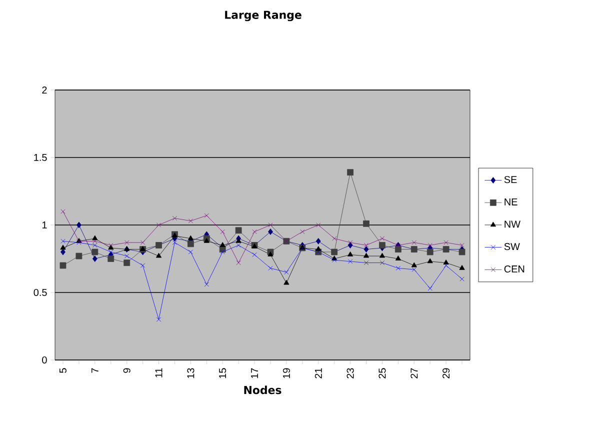 Image resolution: width=593 pixels, height=446 pixels. I want to click on x-tick-label: 7, so click(94, 370).